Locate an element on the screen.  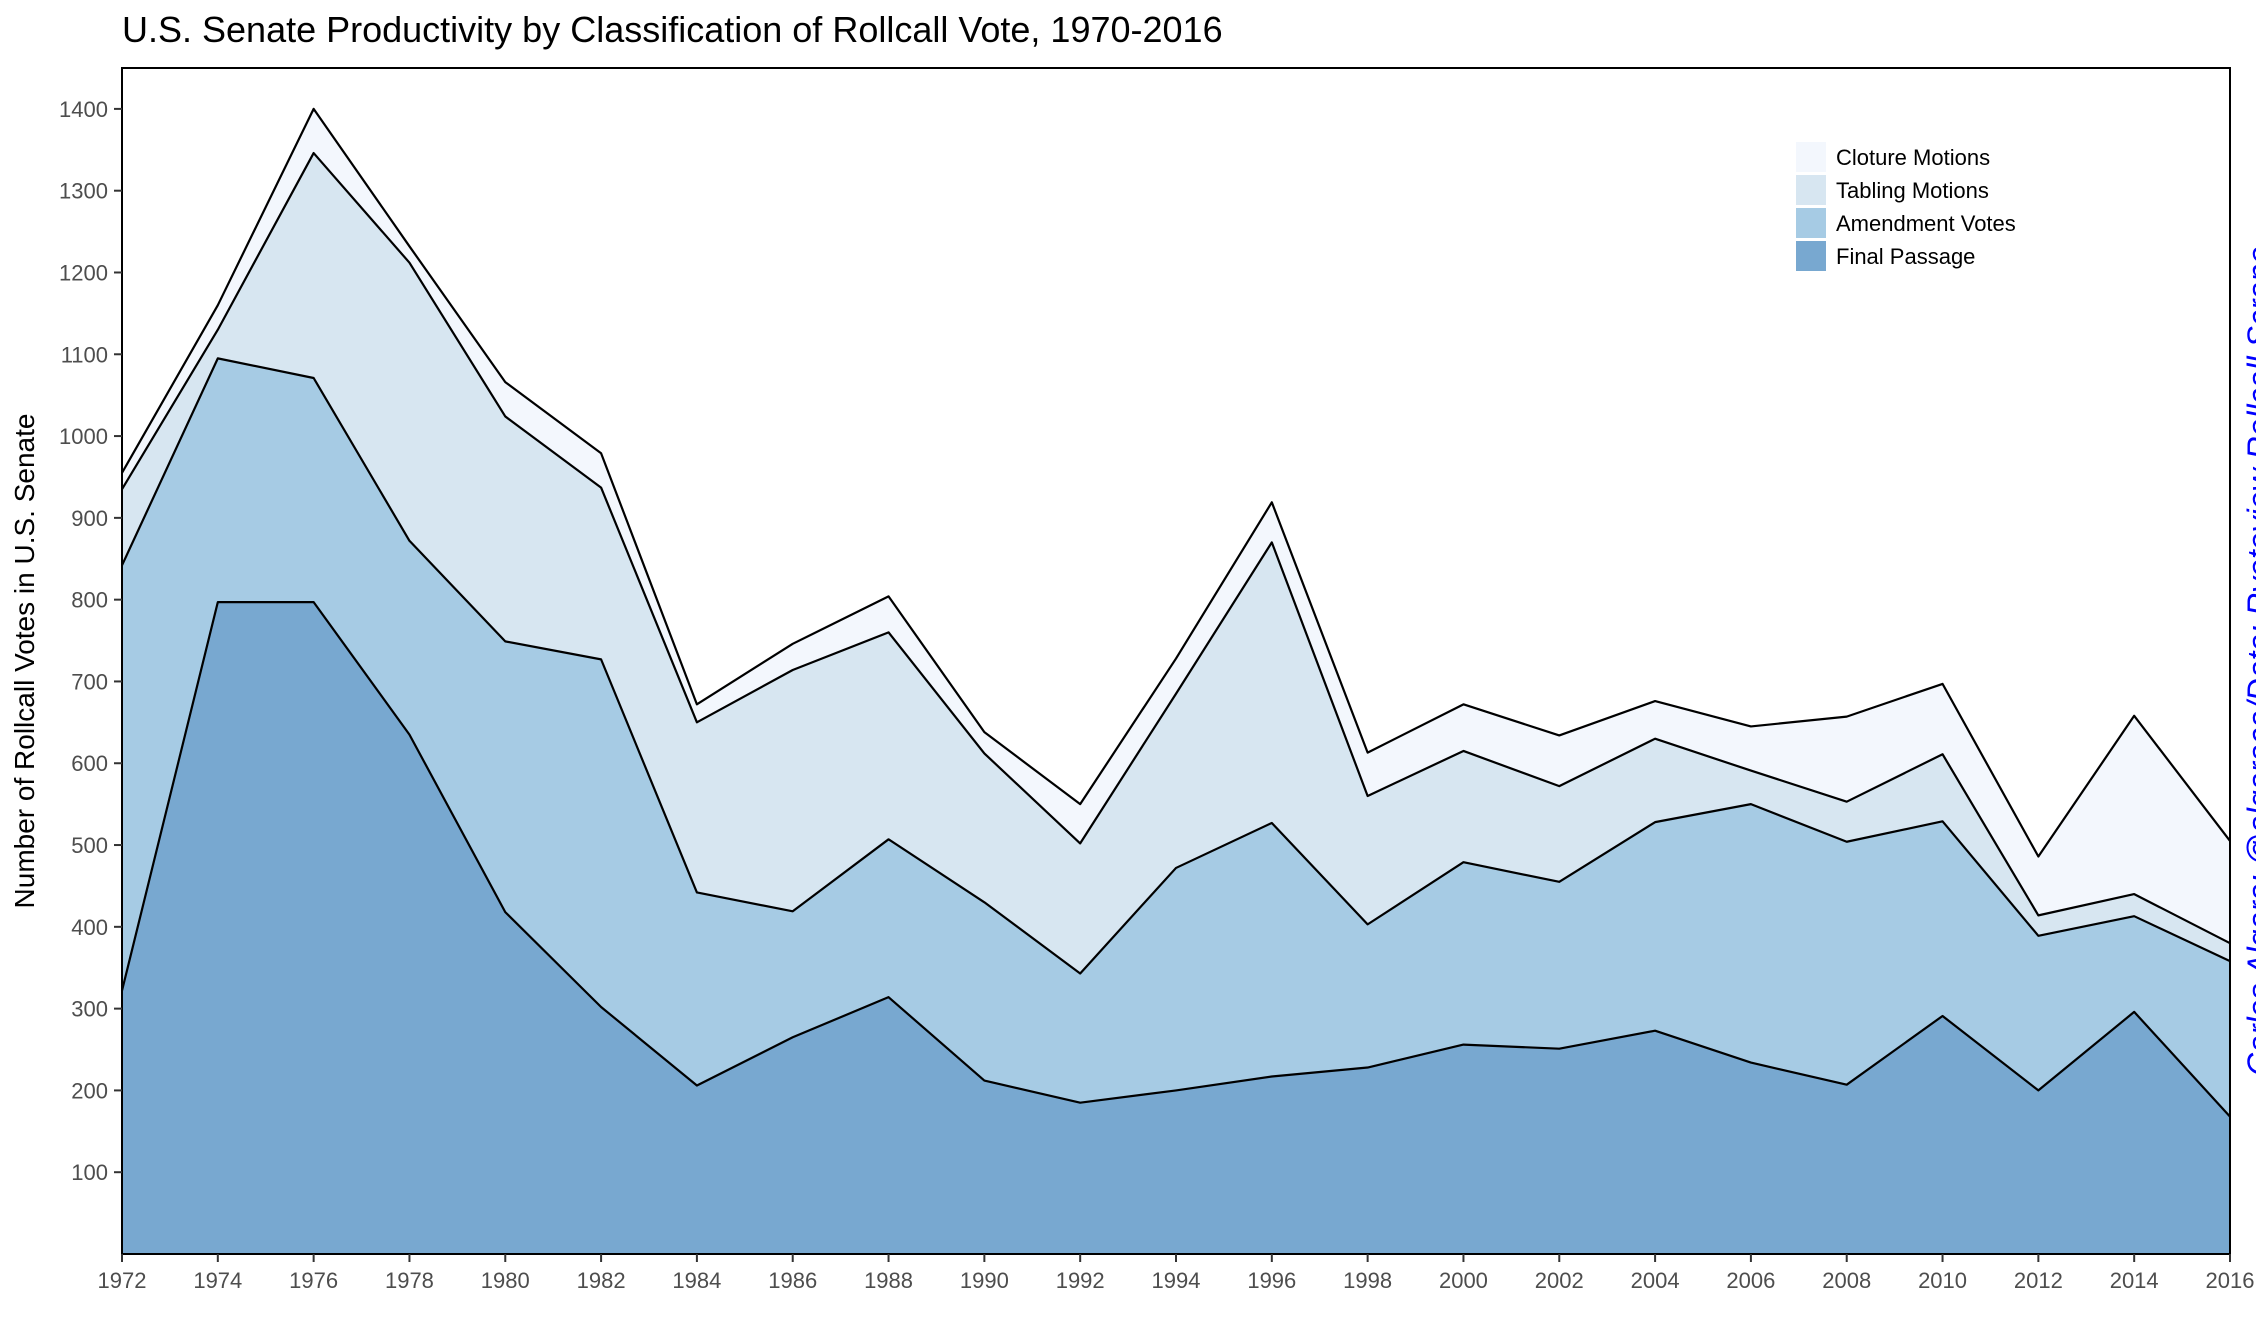
y-tick-label: 1200 is located at coordinates (83, 272).